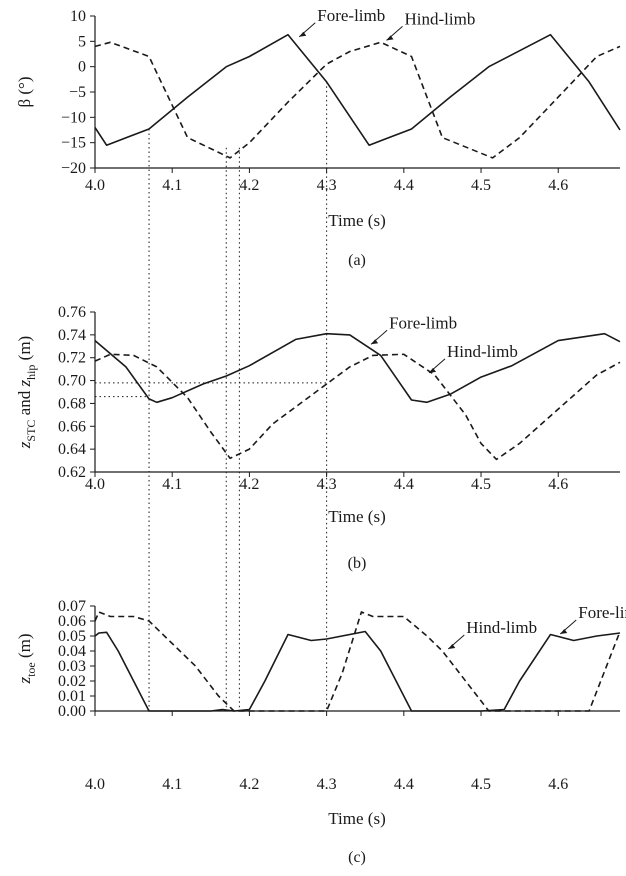 Image resolution: width=626 pixels, height=876 pixels. I want to click on y-tick-label: 0, so click(82, 67).